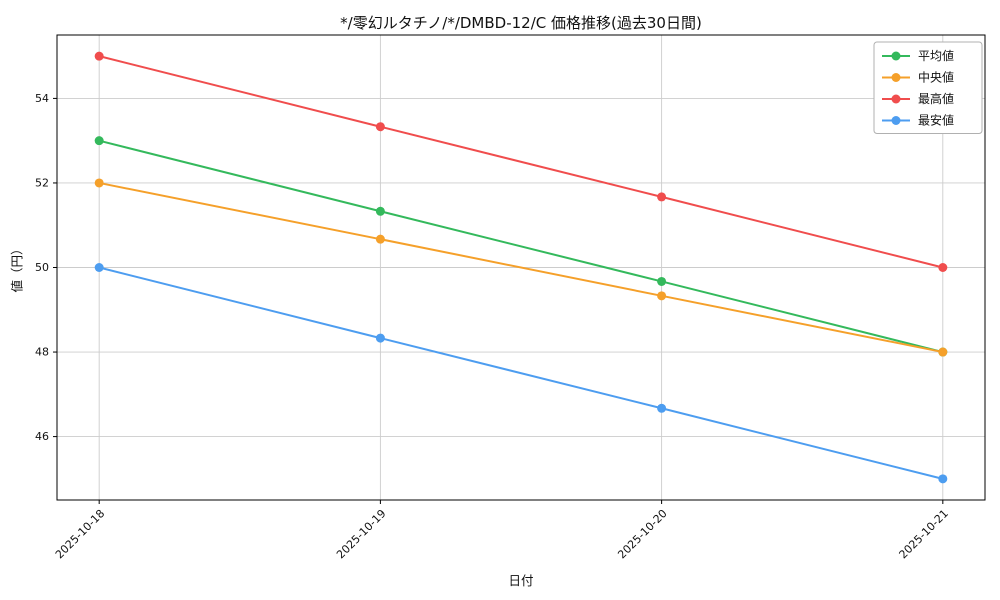 Image resolution: width=1000 pixels, height=600 pixels. Describe the element at coordinates (80, 534) in the screenshot. I see `x-tick-label: 2025-10-18` at that location.